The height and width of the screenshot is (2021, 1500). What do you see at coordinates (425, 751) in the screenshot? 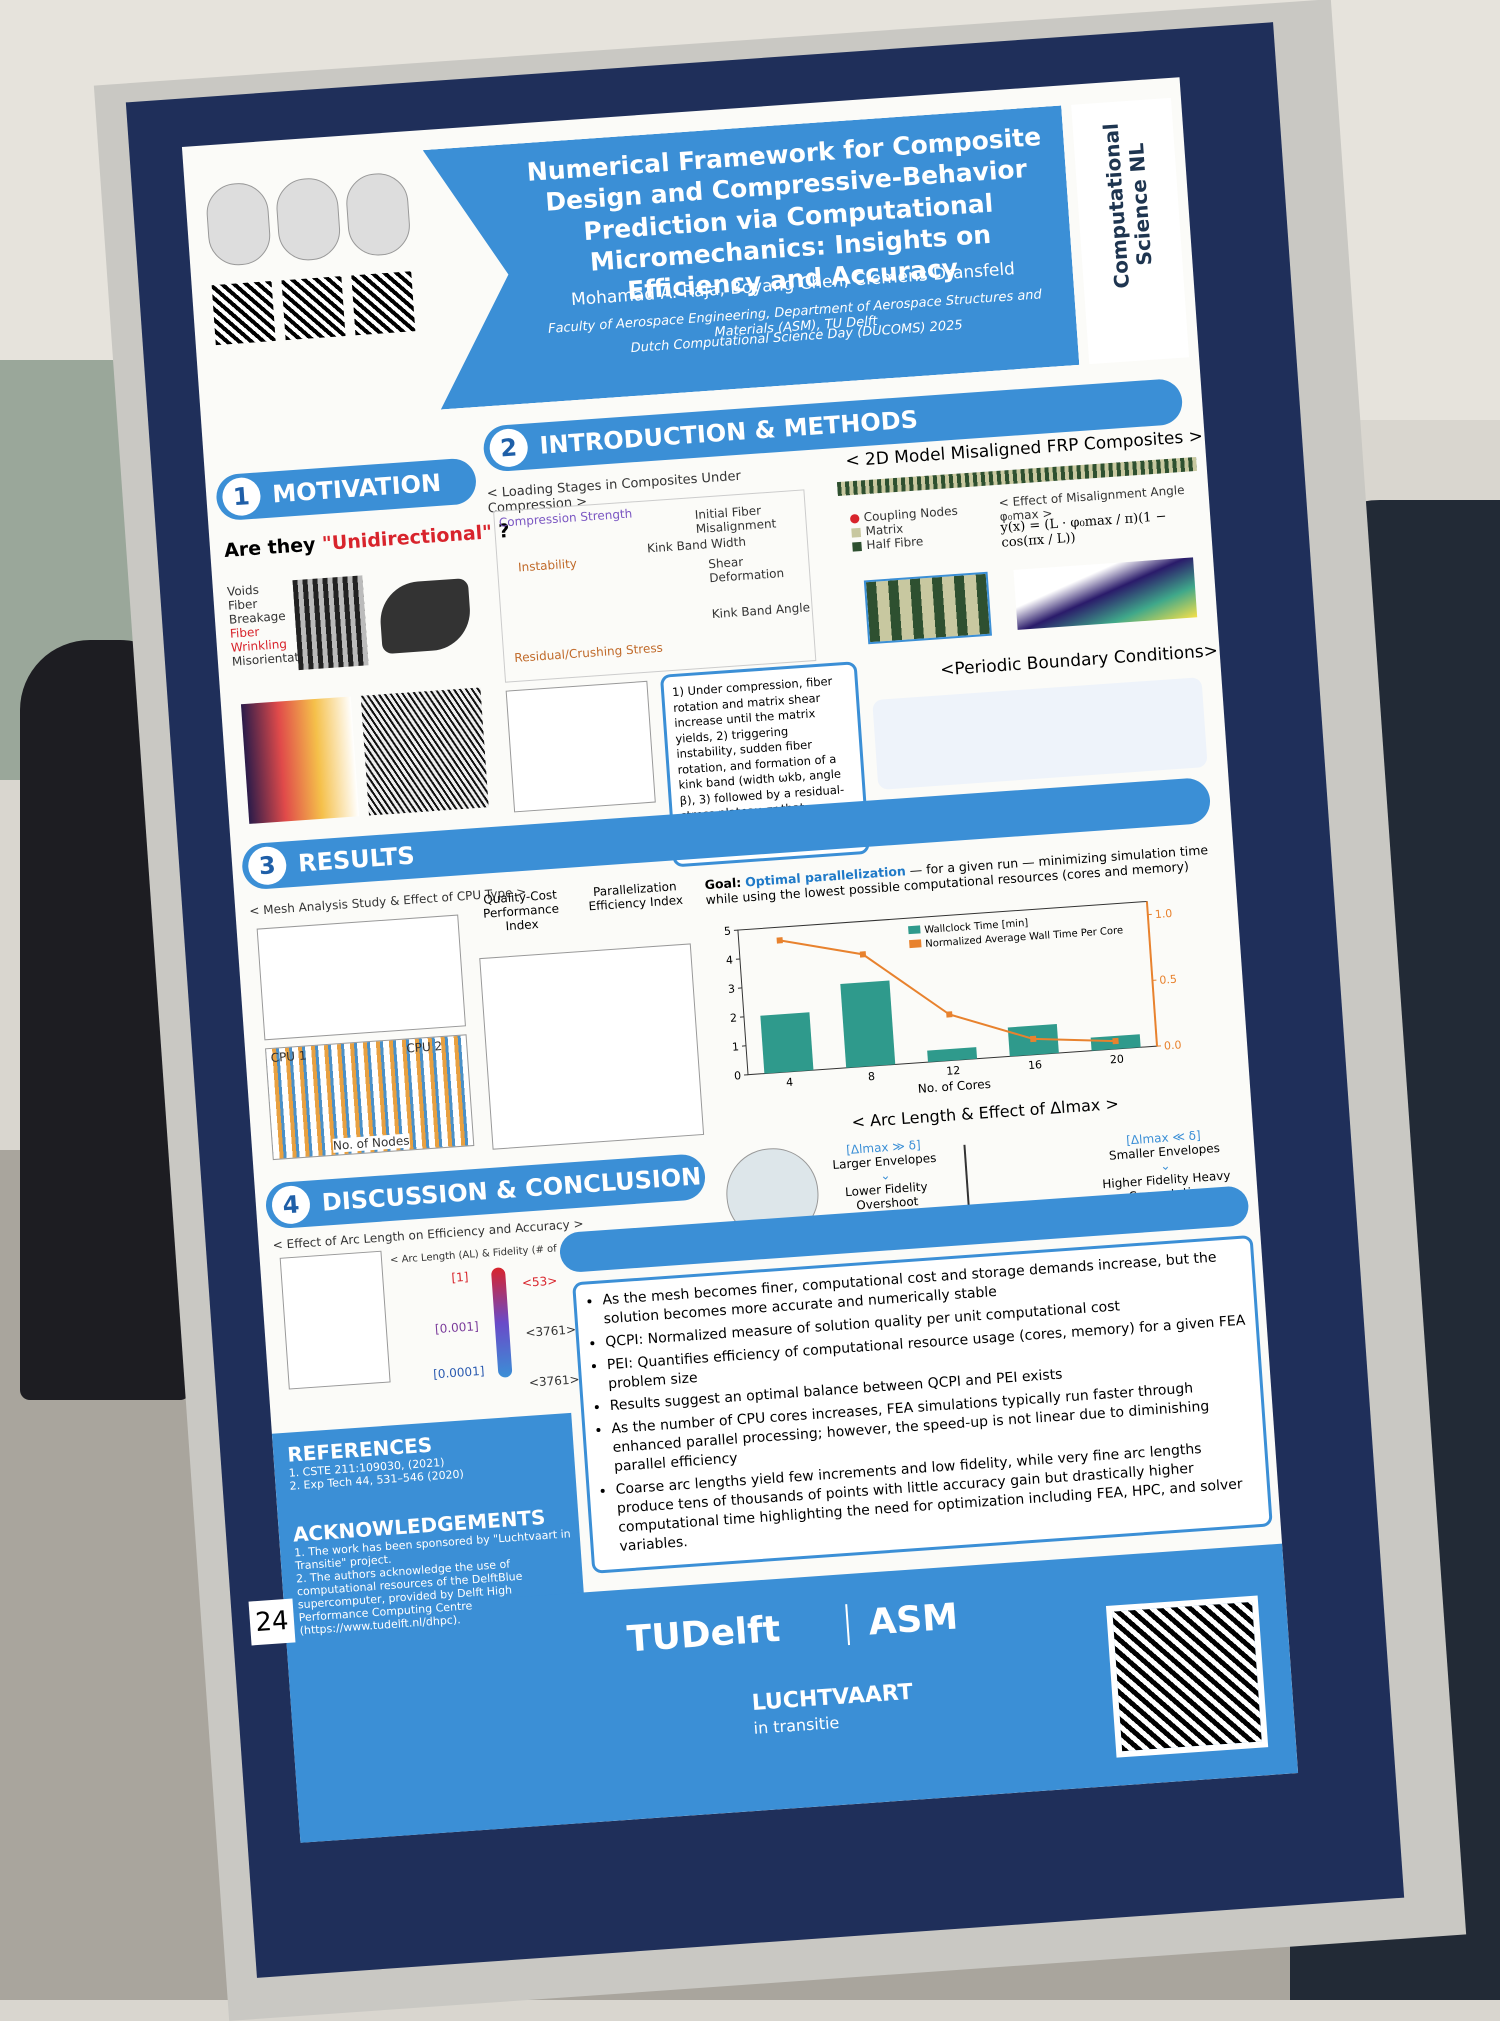
I see `fiber-image` at bounding box center [425, 751].